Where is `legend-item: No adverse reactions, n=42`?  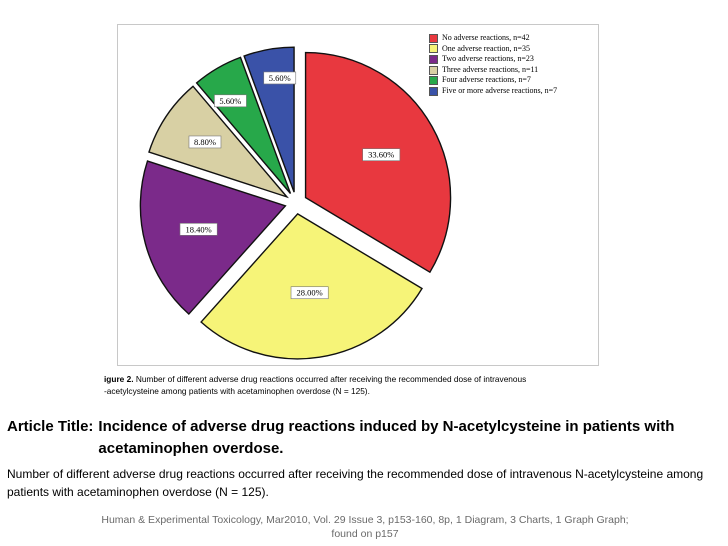 legend-item: No adverse reactions, n=42 is located at coordinates (513, 38).